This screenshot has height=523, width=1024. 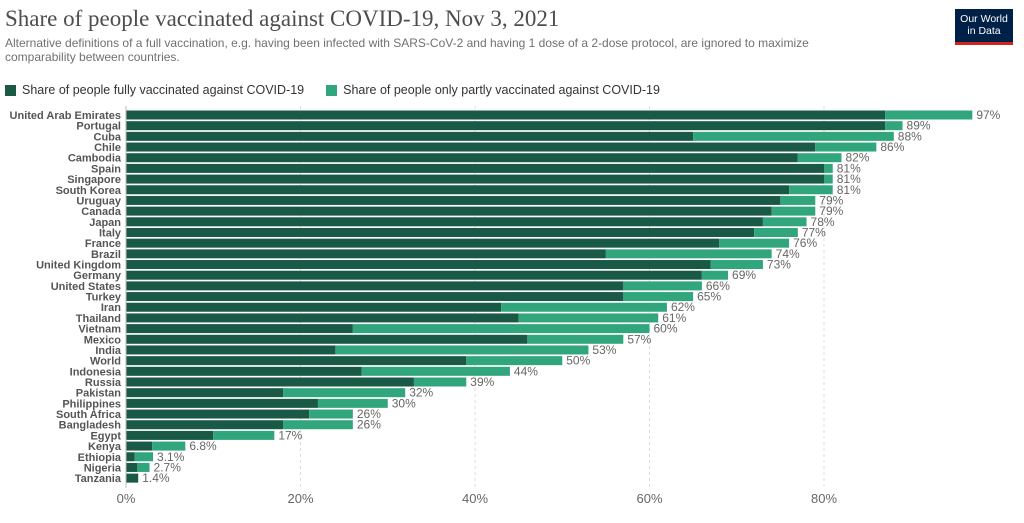 I want to click on country-label: Japan, so click(x=105, y=223).